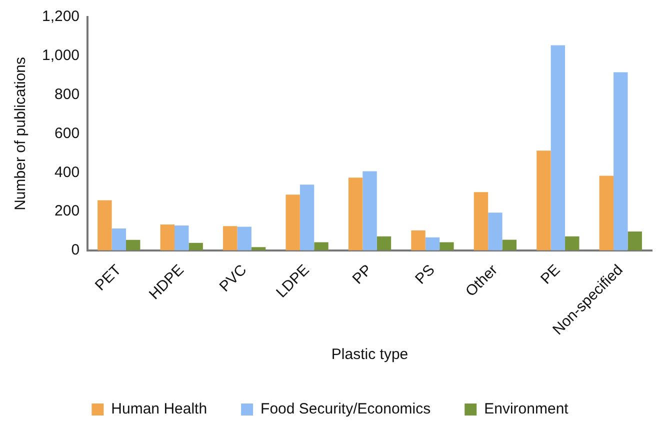 Image resolution: width=670 pixels, height=431 pixels. What do you see at coordinates (61, 17) in the screenshot?
I see `y-tick-label: 1,200` at bounding box center [61, 17].